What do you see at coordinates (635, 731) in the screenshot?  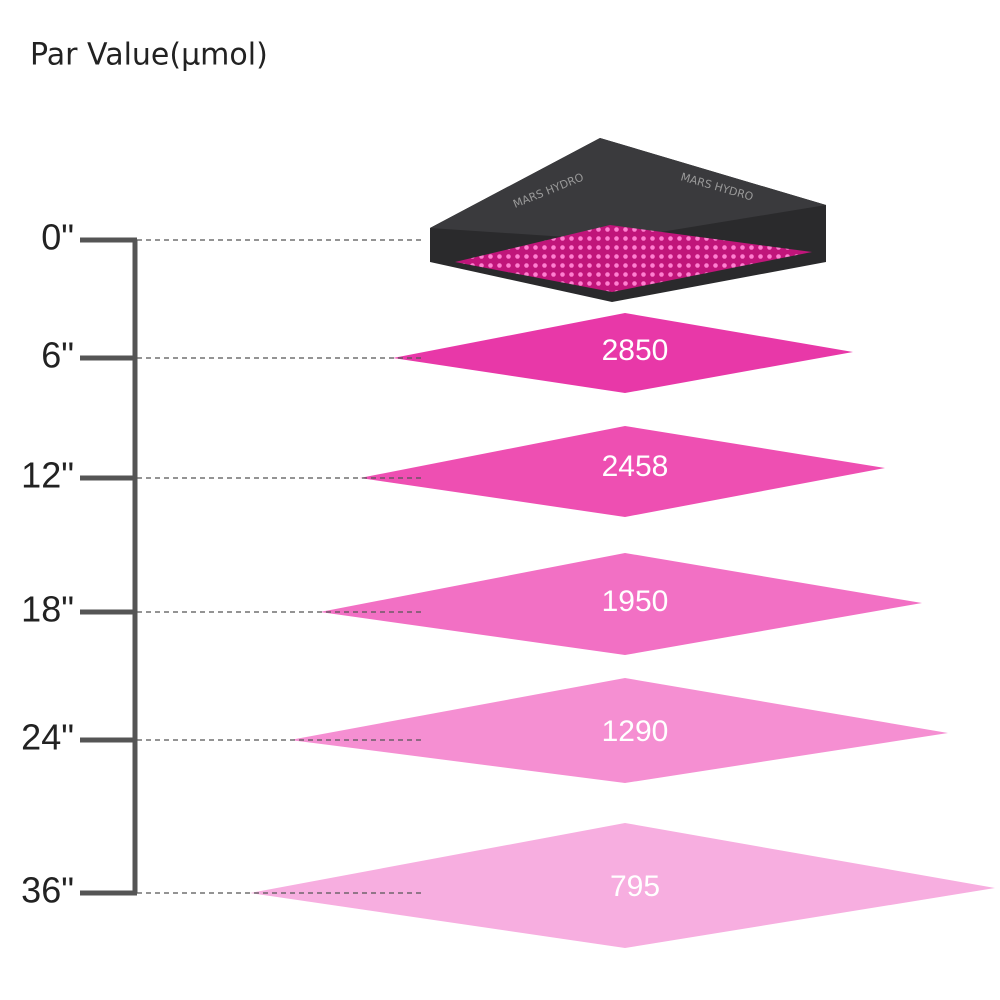 I see `par-value: 1290` at bounding box center [635, 731].